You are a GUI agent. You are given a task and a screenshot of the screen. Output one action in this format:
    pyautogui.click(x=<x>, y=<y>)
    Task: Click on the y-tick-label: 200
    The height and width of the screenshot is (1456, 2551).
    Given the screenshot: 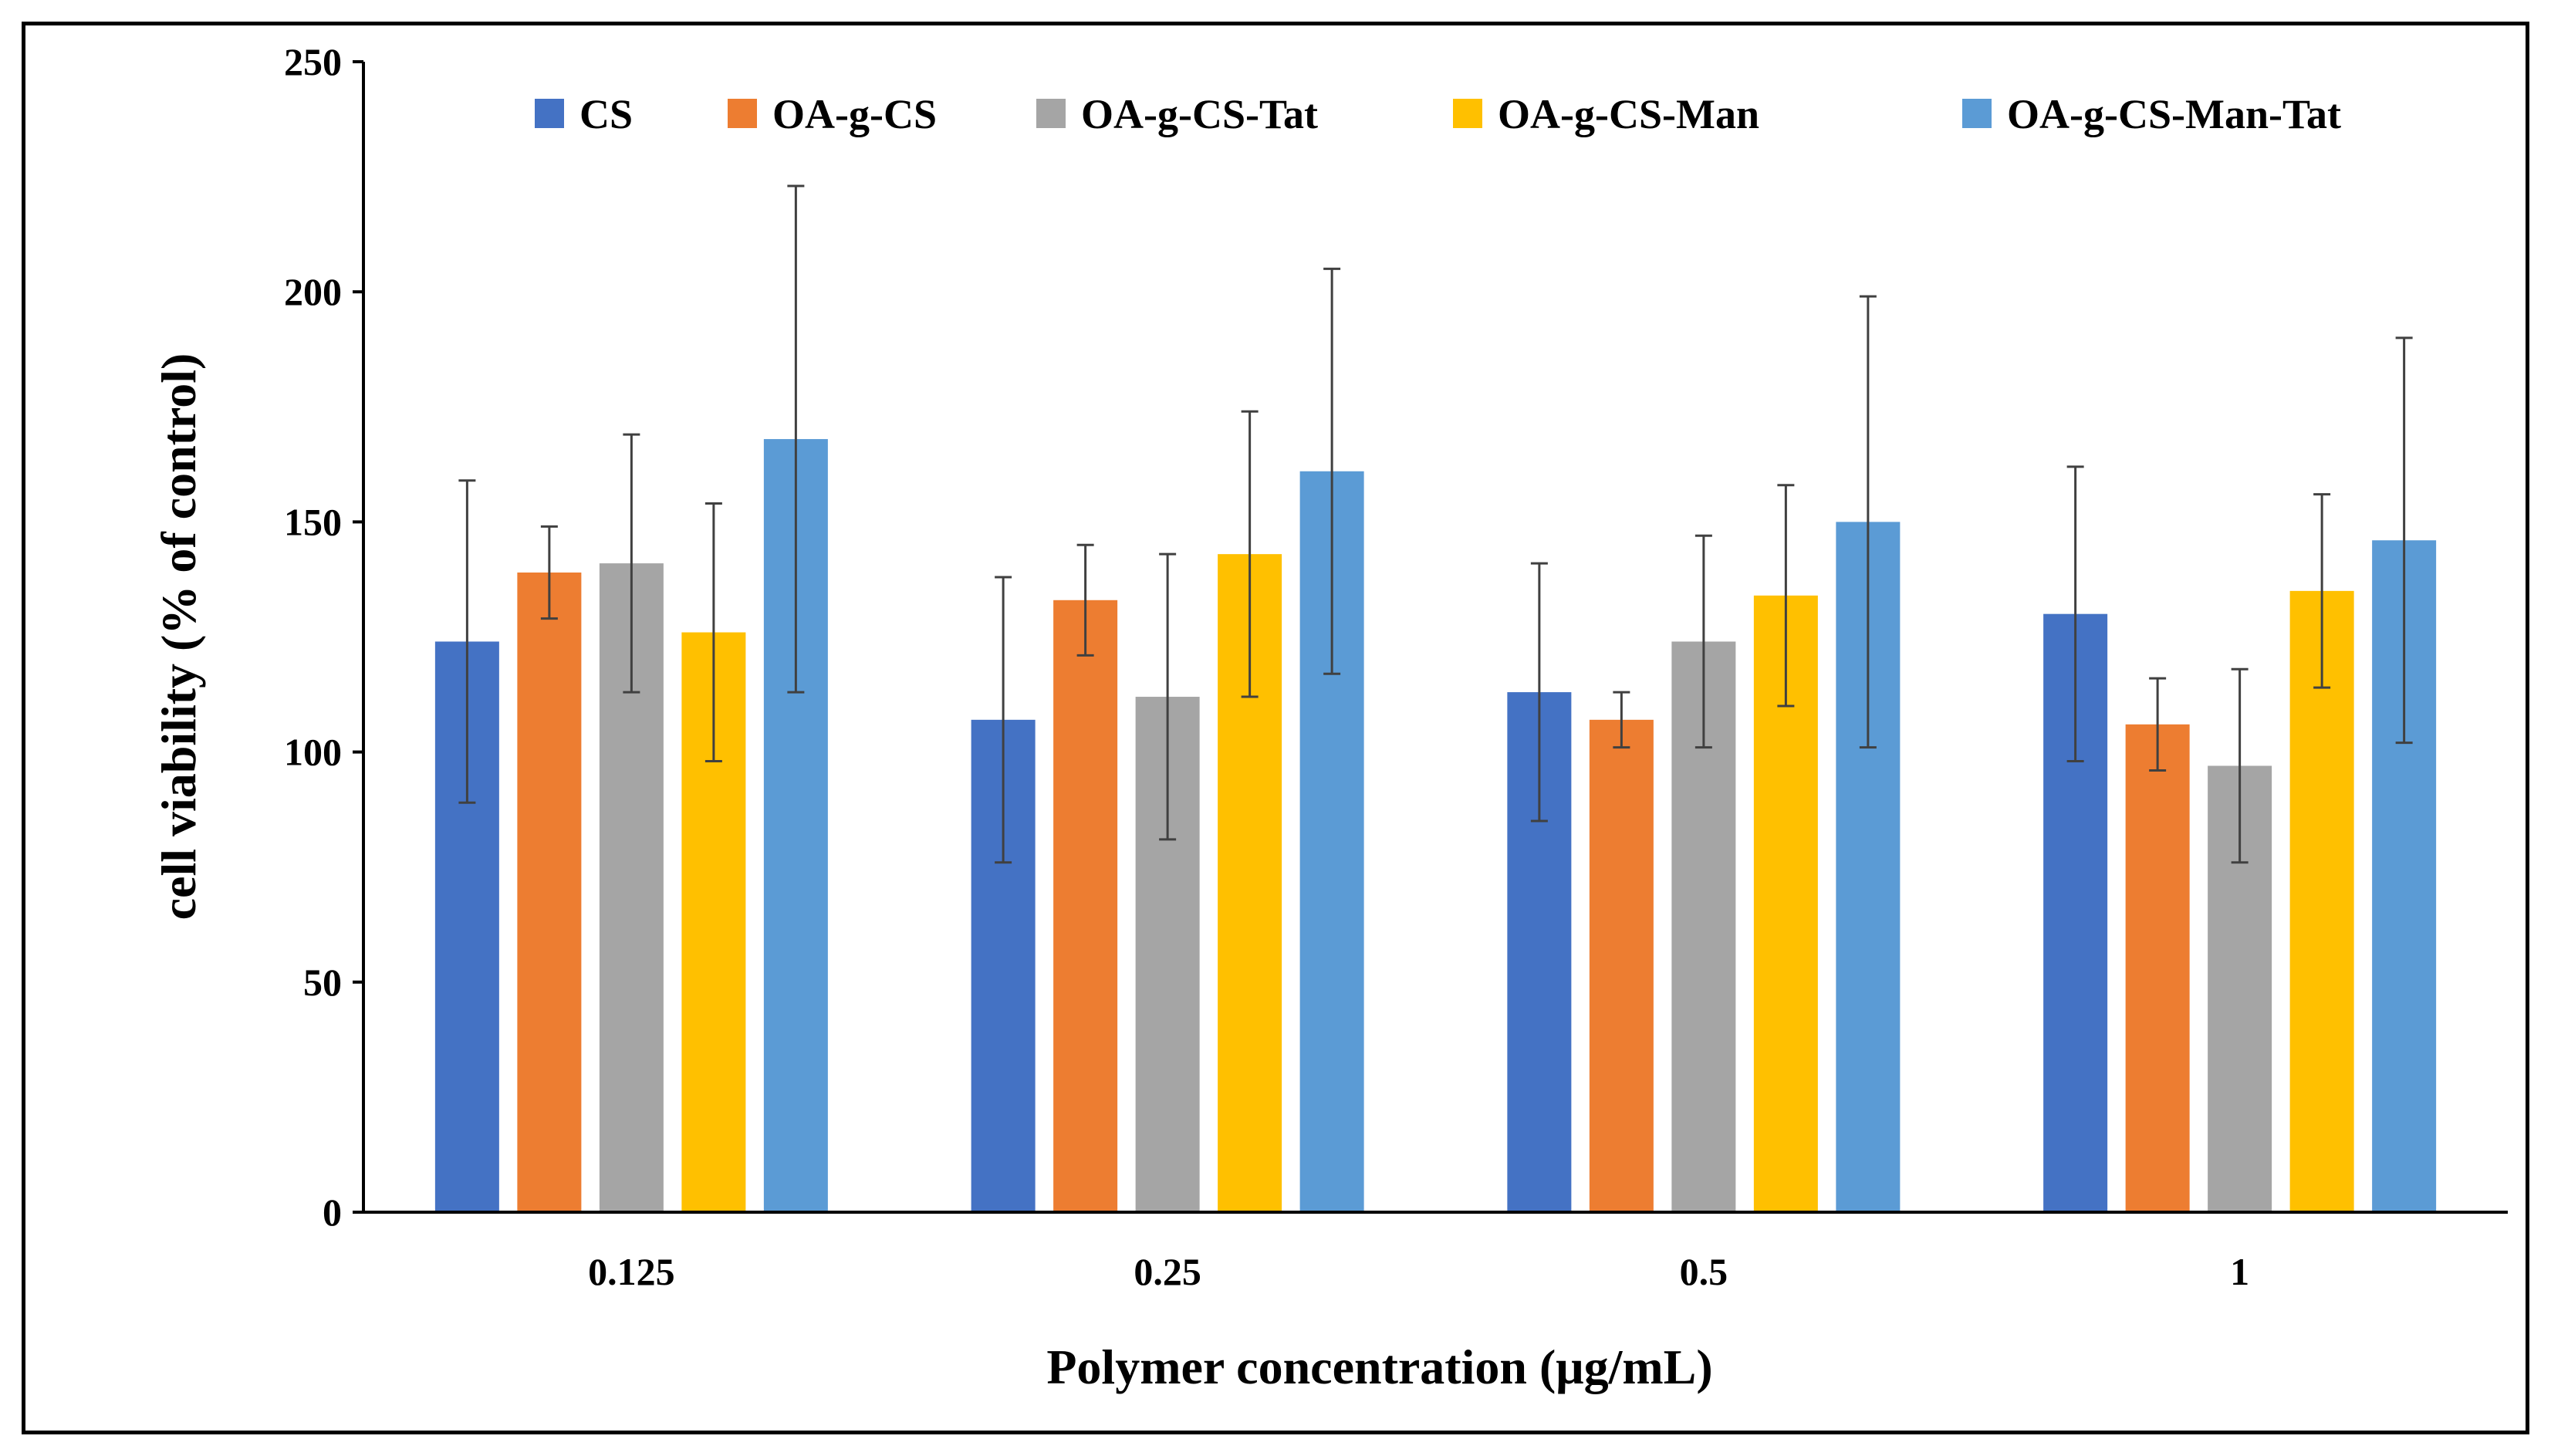 What is the action you would take?
    pyautogui.click(x=313, y=291)
    